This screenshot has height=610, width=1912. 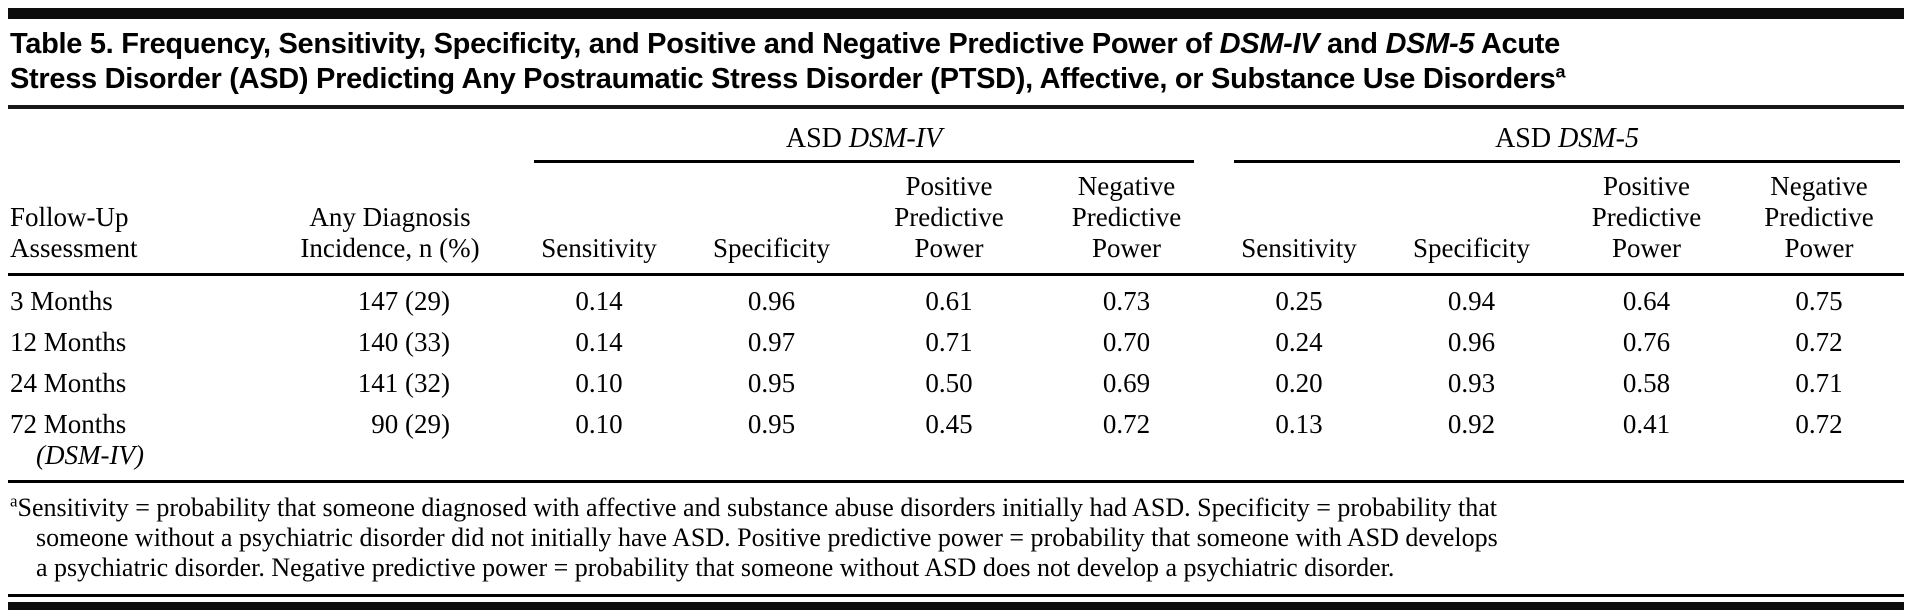 I want to click on cell-specificity-dsm-5: 0.94, so click(x=1471, y=301).